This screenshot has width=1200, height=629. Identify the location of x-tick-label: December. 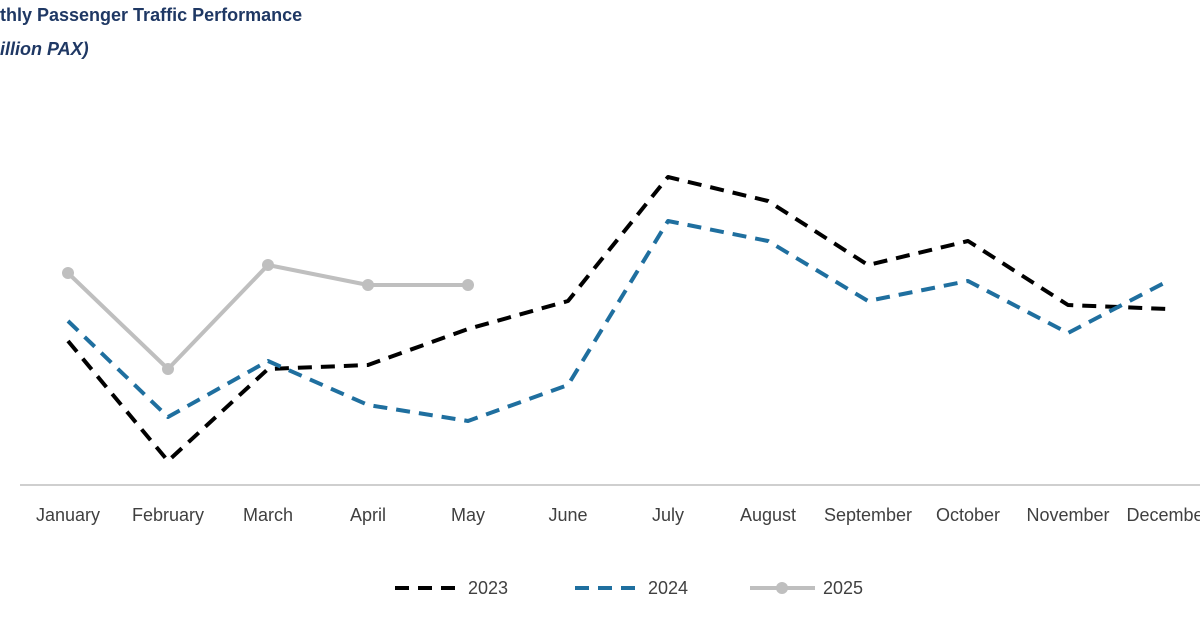
(1163, 515).